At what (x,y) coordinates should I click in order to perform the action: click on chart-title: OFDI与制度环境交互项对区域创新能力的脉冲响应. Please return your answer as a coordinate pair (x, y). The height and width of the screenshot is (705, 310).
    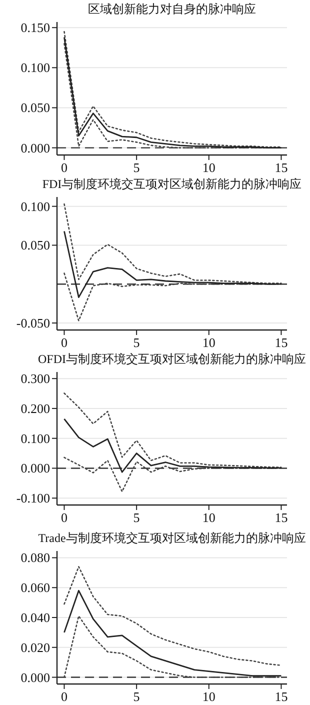
    Looking at the image, I should click on (172, 359).